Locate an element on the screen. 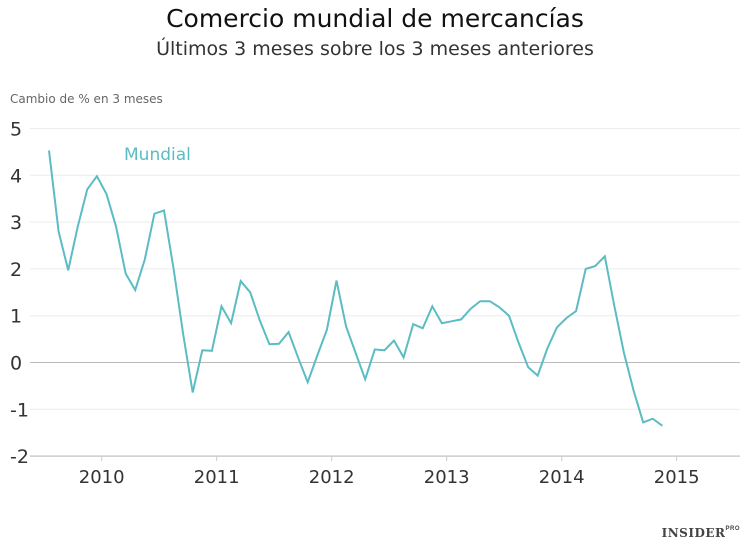  y-tick-label: 2 is located at coordinates (16, 270).